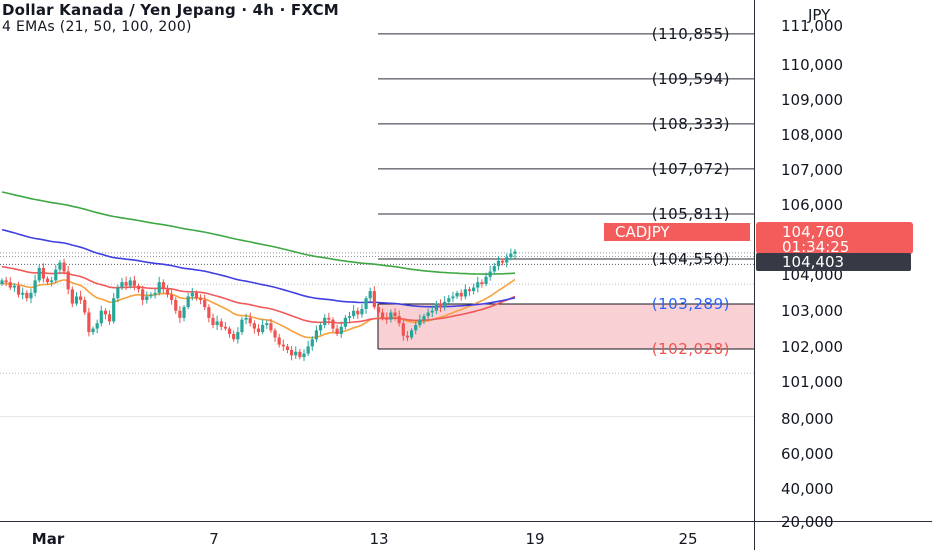 The height and width of the screenshot is (550, 932). I want to click on cadjpy-price-label: CADJPY 104,760 01:34:25, so click(758, 239).